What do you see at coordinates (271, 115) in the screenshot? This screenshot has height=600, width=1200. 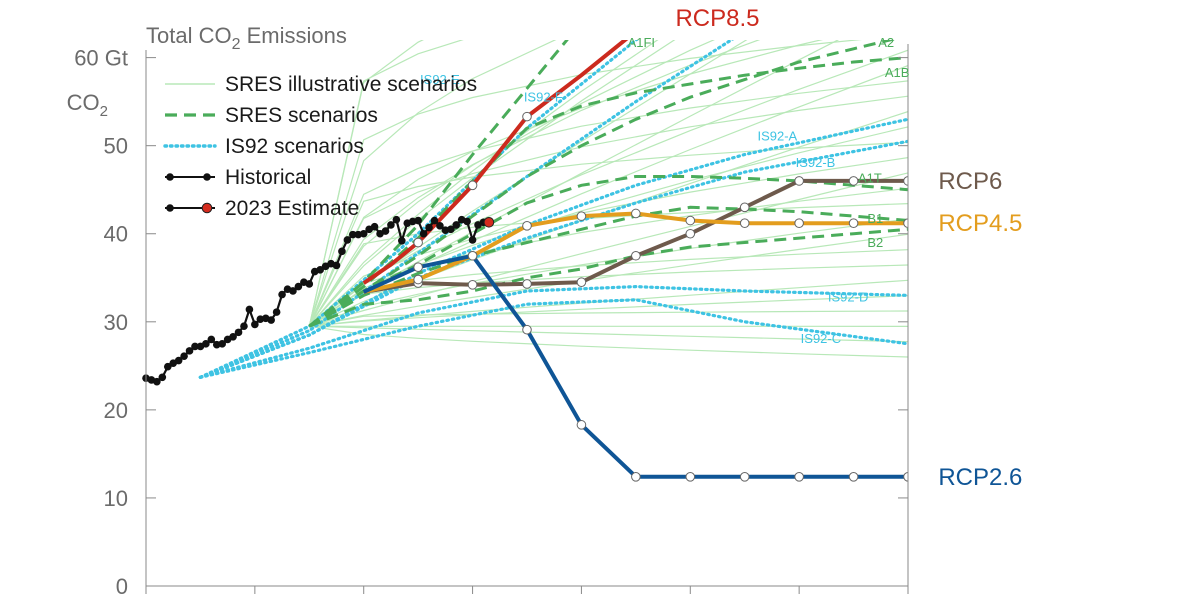 I see `legend-item-sres-scenarios: SRES scenarios` at bounding box center [271, 115].